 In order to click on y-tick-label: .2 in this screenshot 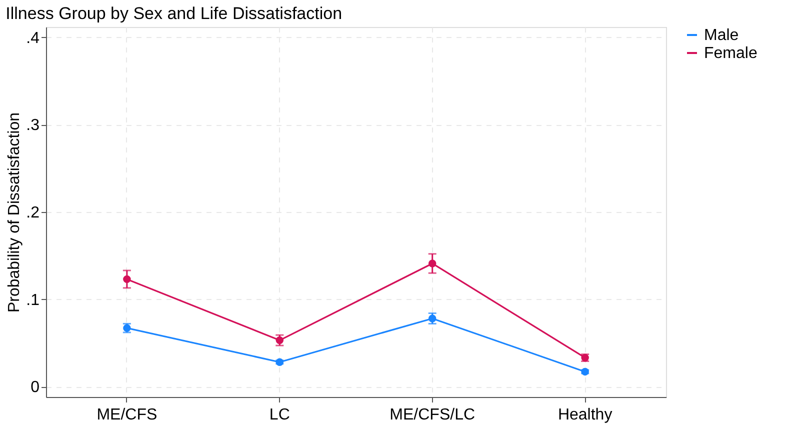, I will do `click(33, 213)`.